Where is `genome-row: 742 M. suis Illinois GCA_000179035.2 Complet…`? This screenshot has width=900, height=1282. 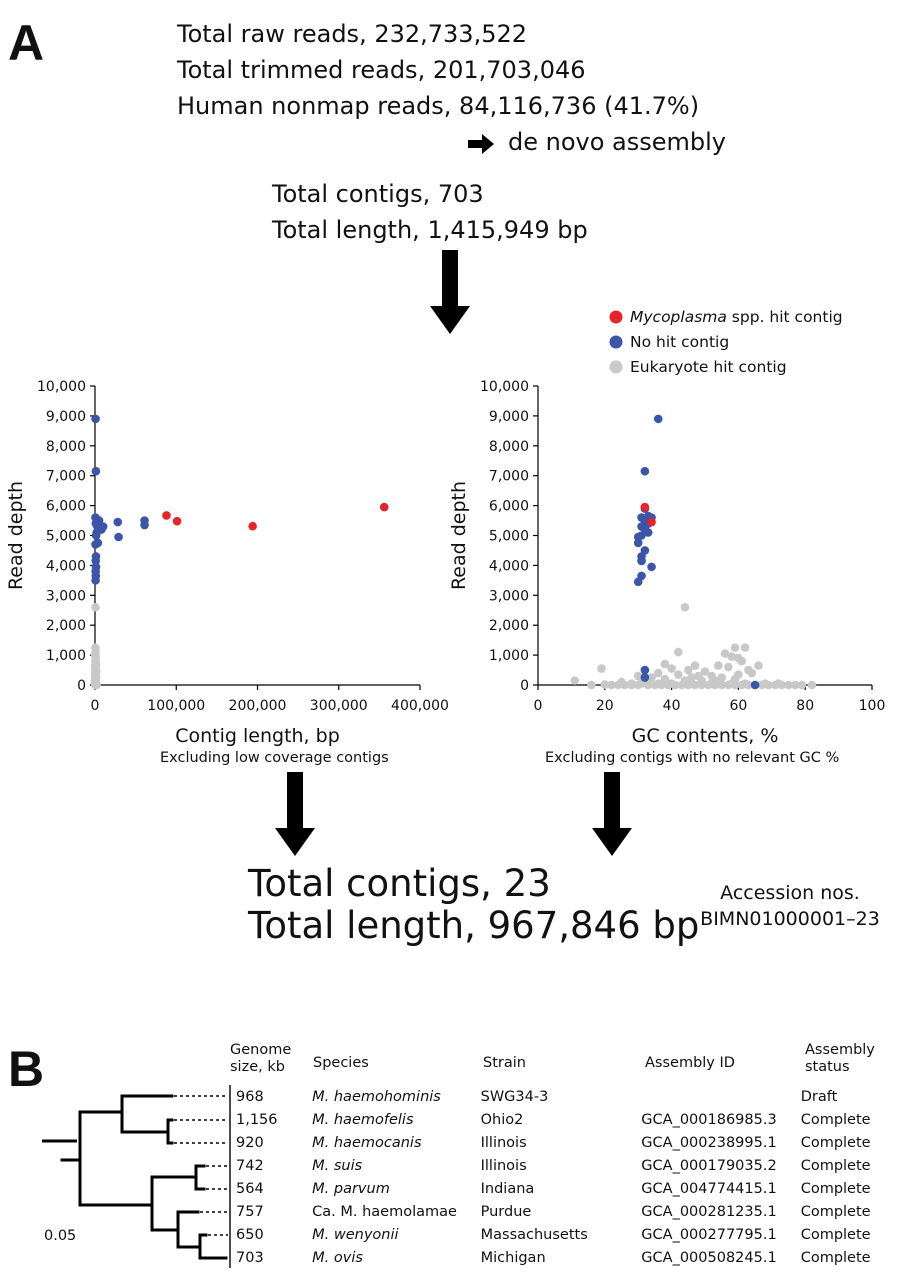
genome-row: 742 M. suis Illinois GCA_000179035.2 Complet… is located at coordinates (568, 1165).